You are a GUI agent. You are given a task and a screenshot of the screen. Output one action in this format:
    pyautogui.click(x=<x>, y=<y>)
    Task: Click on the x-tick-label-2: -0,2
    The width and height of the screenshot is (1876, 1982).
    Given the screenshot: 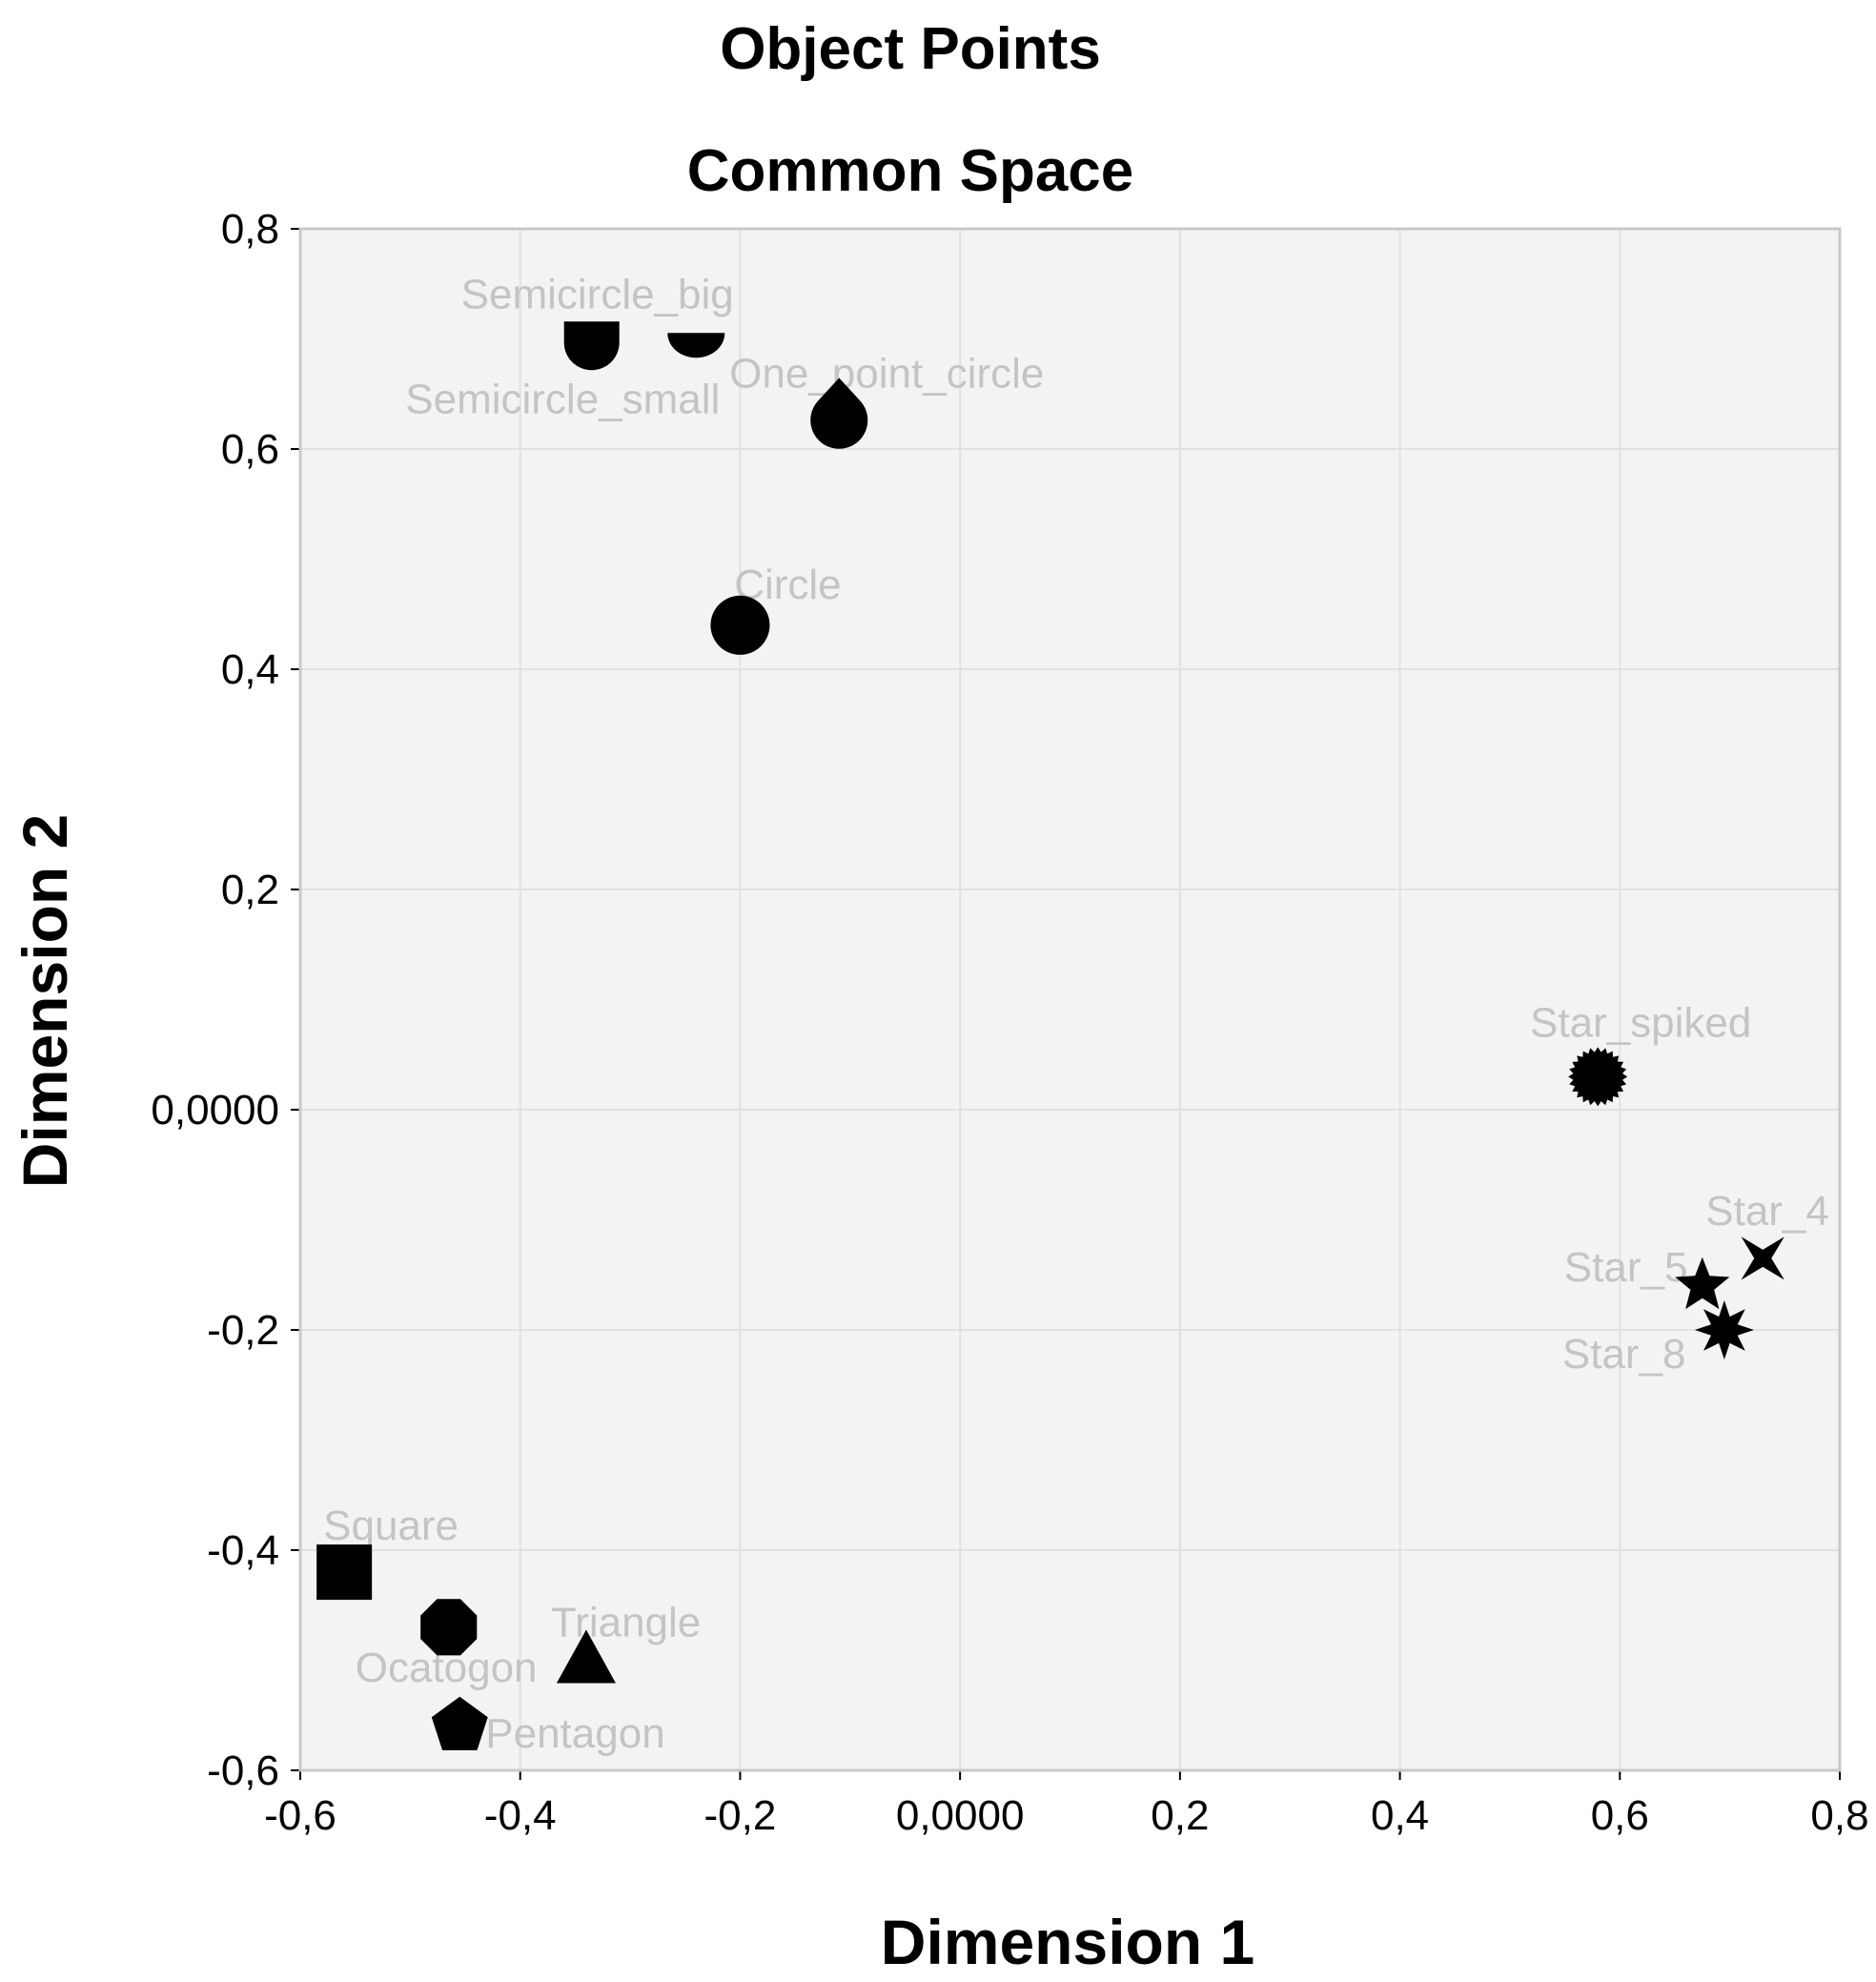 What is the action you would take?
    pyautogui.click(x=740, y=1815)
    